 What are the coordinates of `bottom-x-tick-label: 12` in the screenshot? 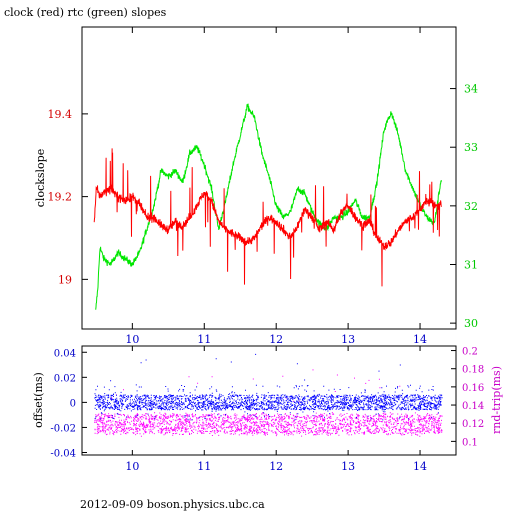 It's located at (276, 466).